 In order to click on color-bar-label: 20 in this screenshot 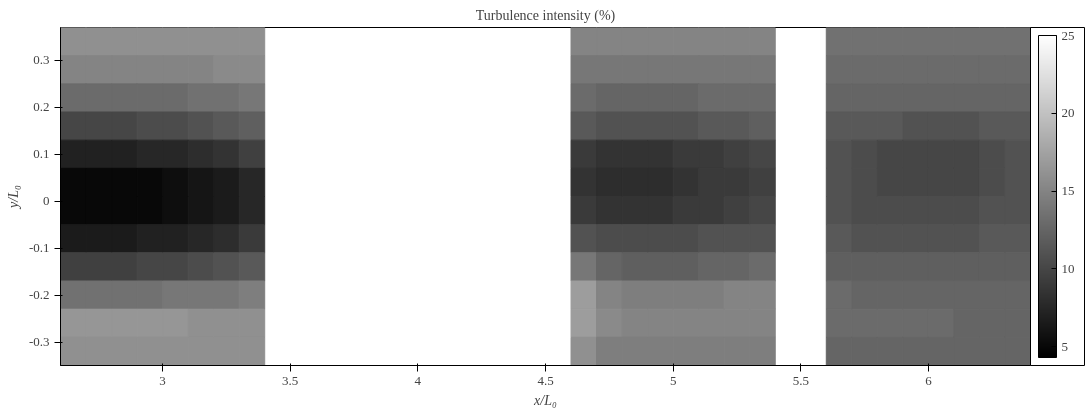, I will do `click(1068, 113)`.